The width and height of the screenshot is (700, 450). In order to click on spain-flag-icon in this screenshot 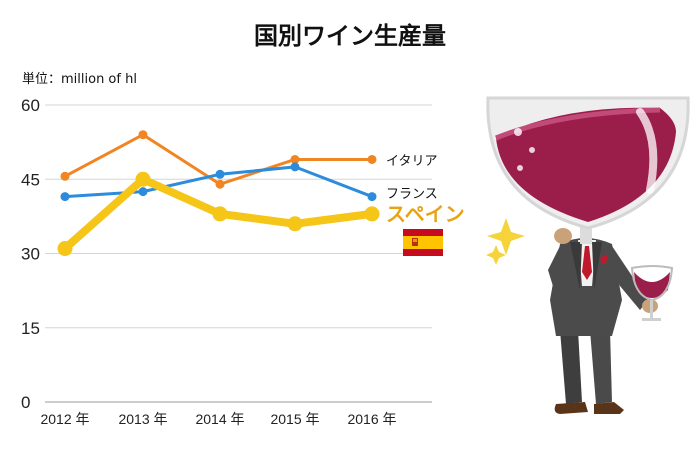, I will do `click(423, 242)`.